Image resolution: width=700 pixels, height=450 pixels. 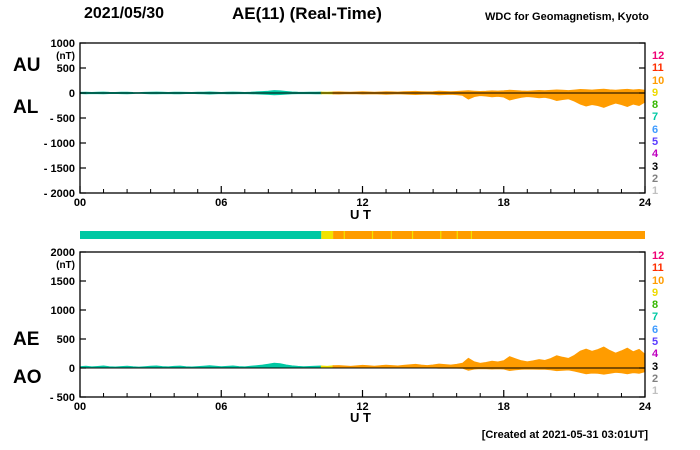 I want to click on y-tick-label: - 2000, so click(x=59, y=194).